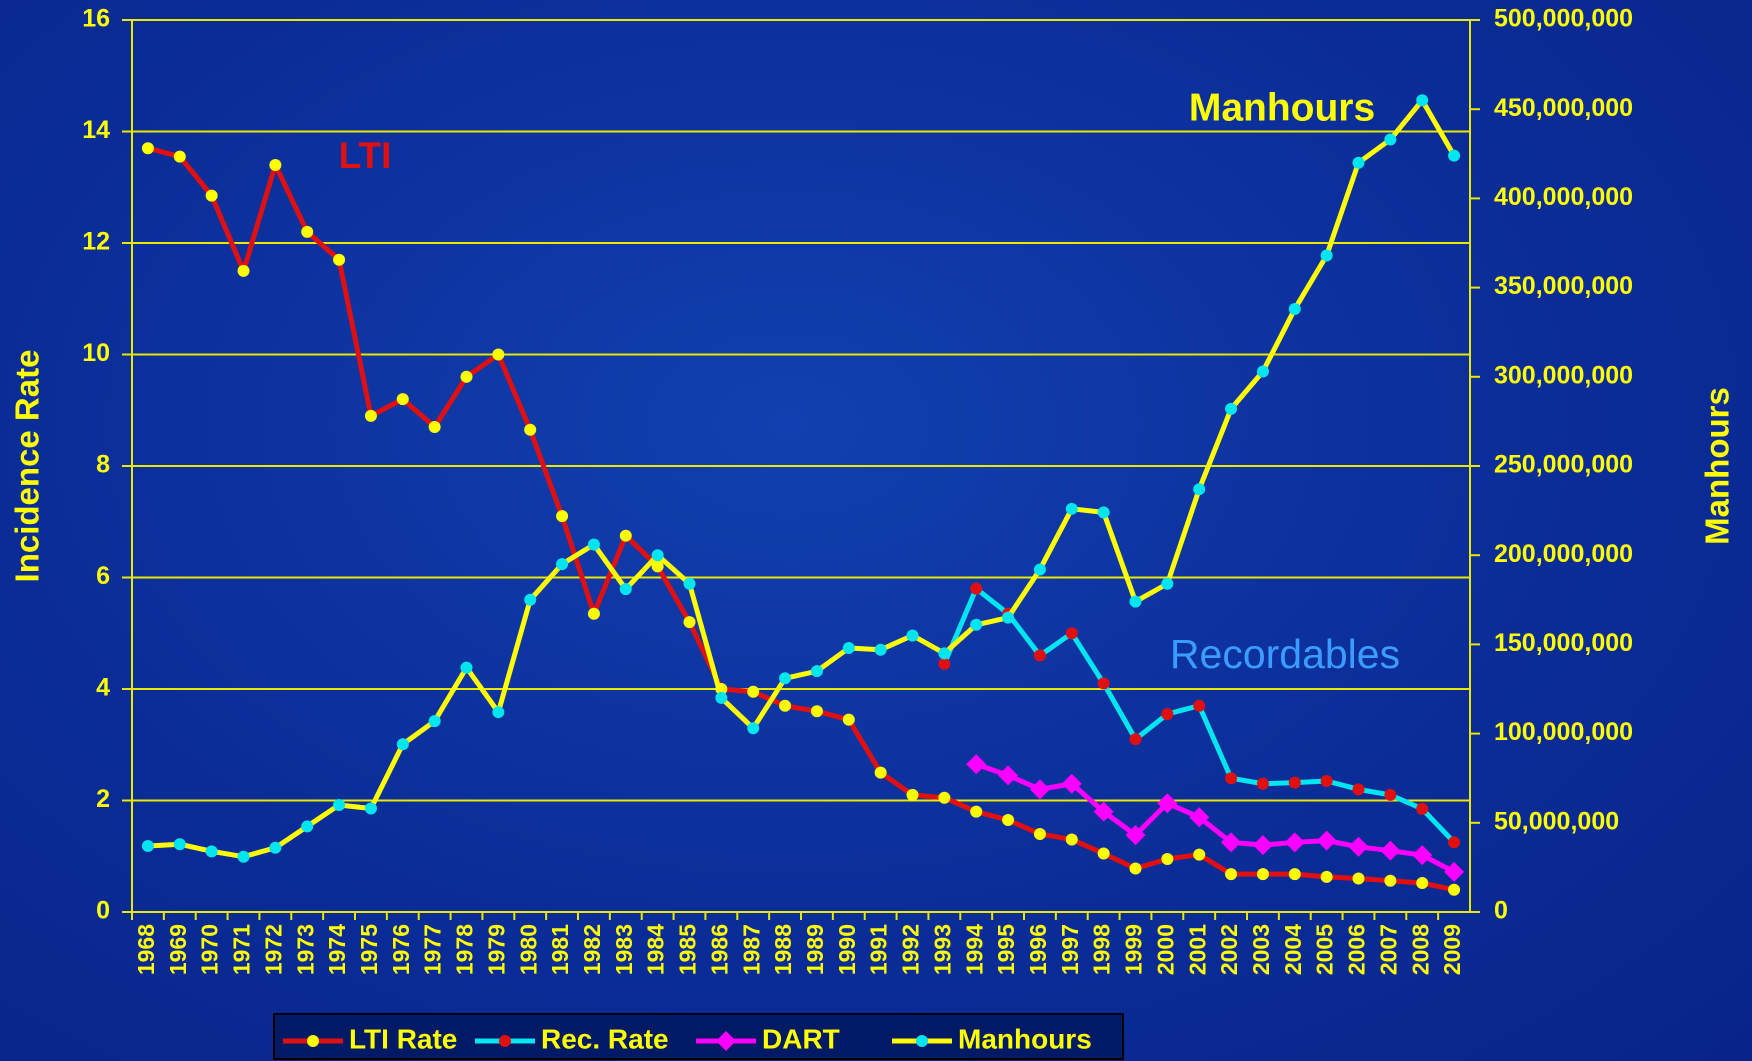  What do you see at coordinates (178, 949) in the screenshot?
I see `x-tick-label: 1969` at bounding box center [178, 949].